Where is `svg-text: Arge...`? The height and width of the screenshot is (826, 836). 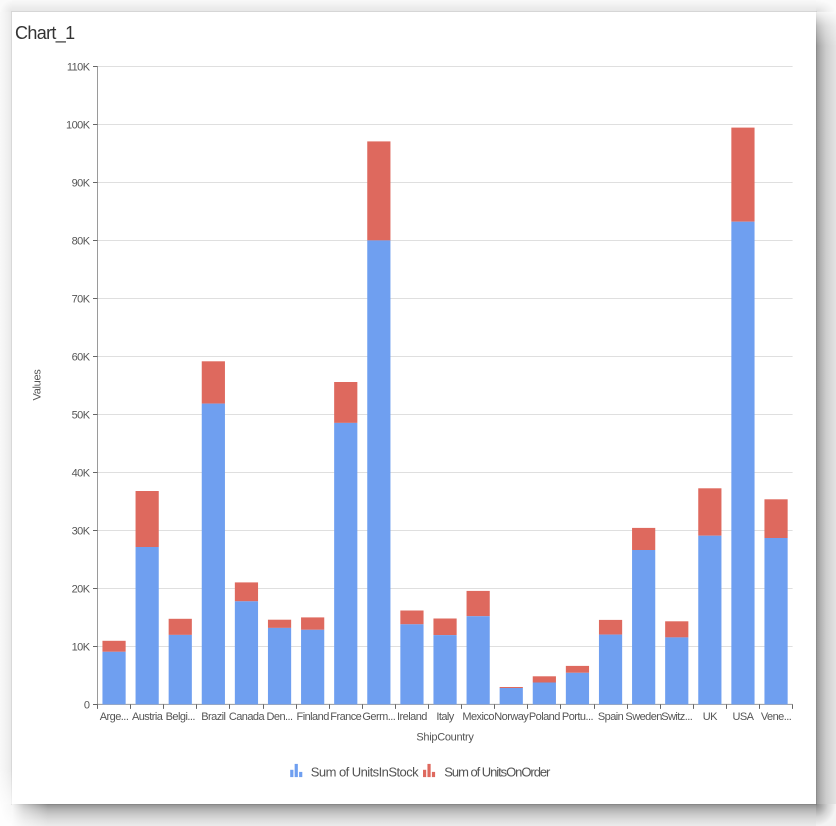 svg-text: Arge... is located at coordinates (114, 717).